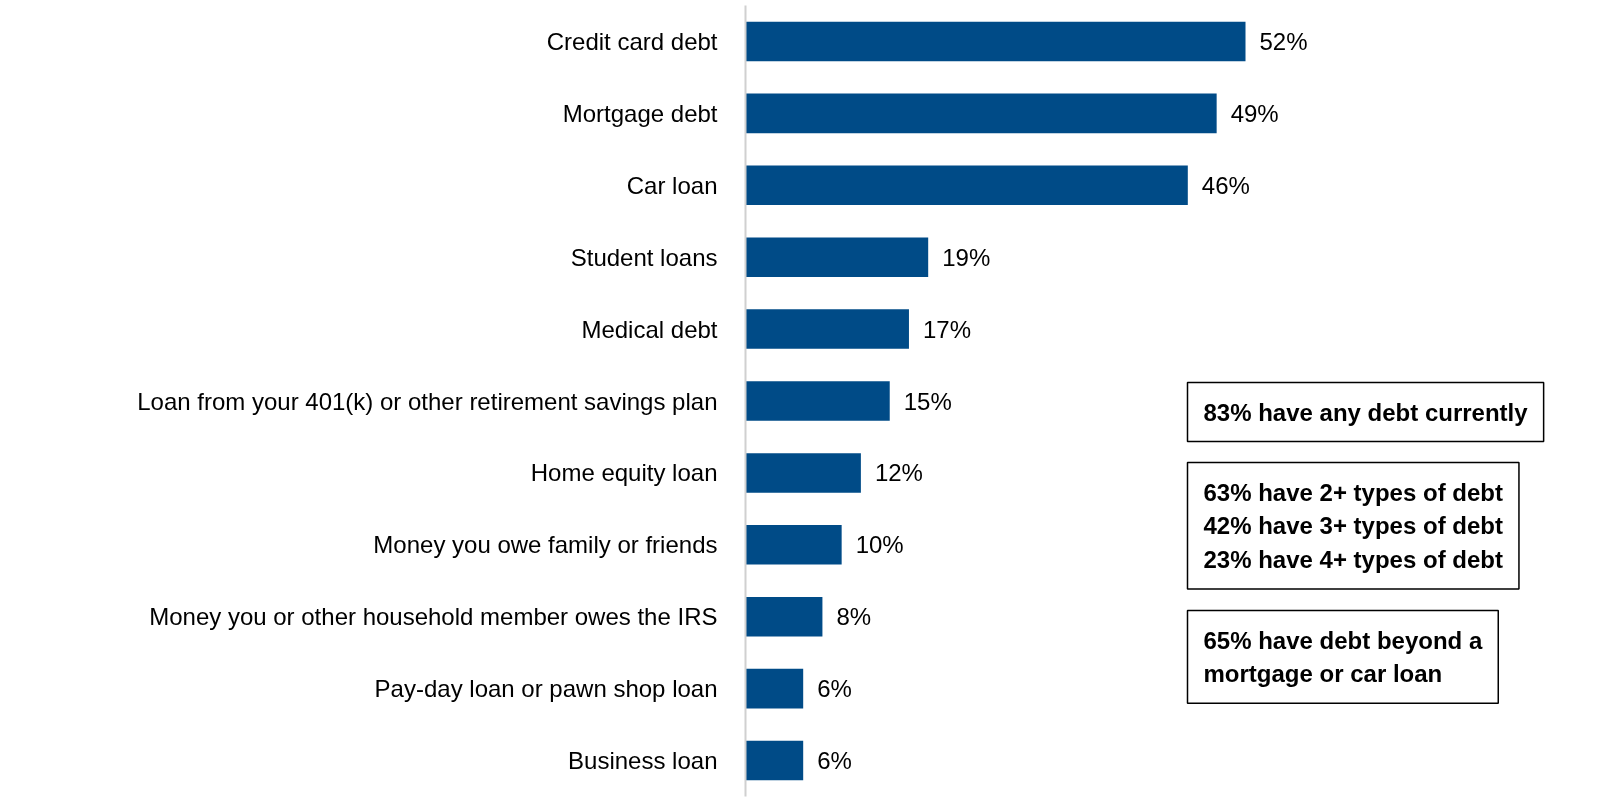 The height and width of the screenshot is (801, 1620). What do you see at coordinates (624, 473) in the screenshot?
I see `y-tick-label: Home equity loan` at bounding box center [624, 473].